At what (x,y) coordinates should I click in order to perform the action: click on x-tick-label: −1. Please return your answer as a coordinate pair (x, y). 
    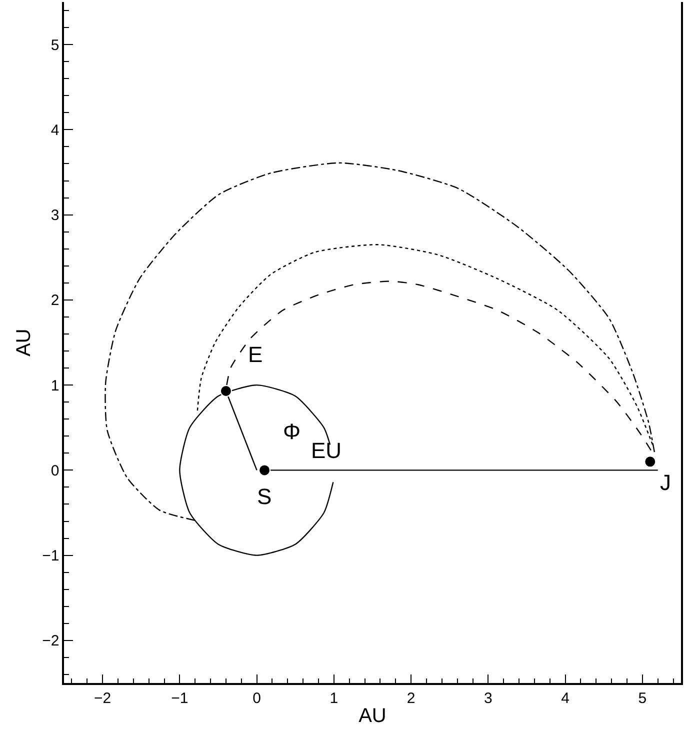
    Looking at the image, I should click on (179, 698).